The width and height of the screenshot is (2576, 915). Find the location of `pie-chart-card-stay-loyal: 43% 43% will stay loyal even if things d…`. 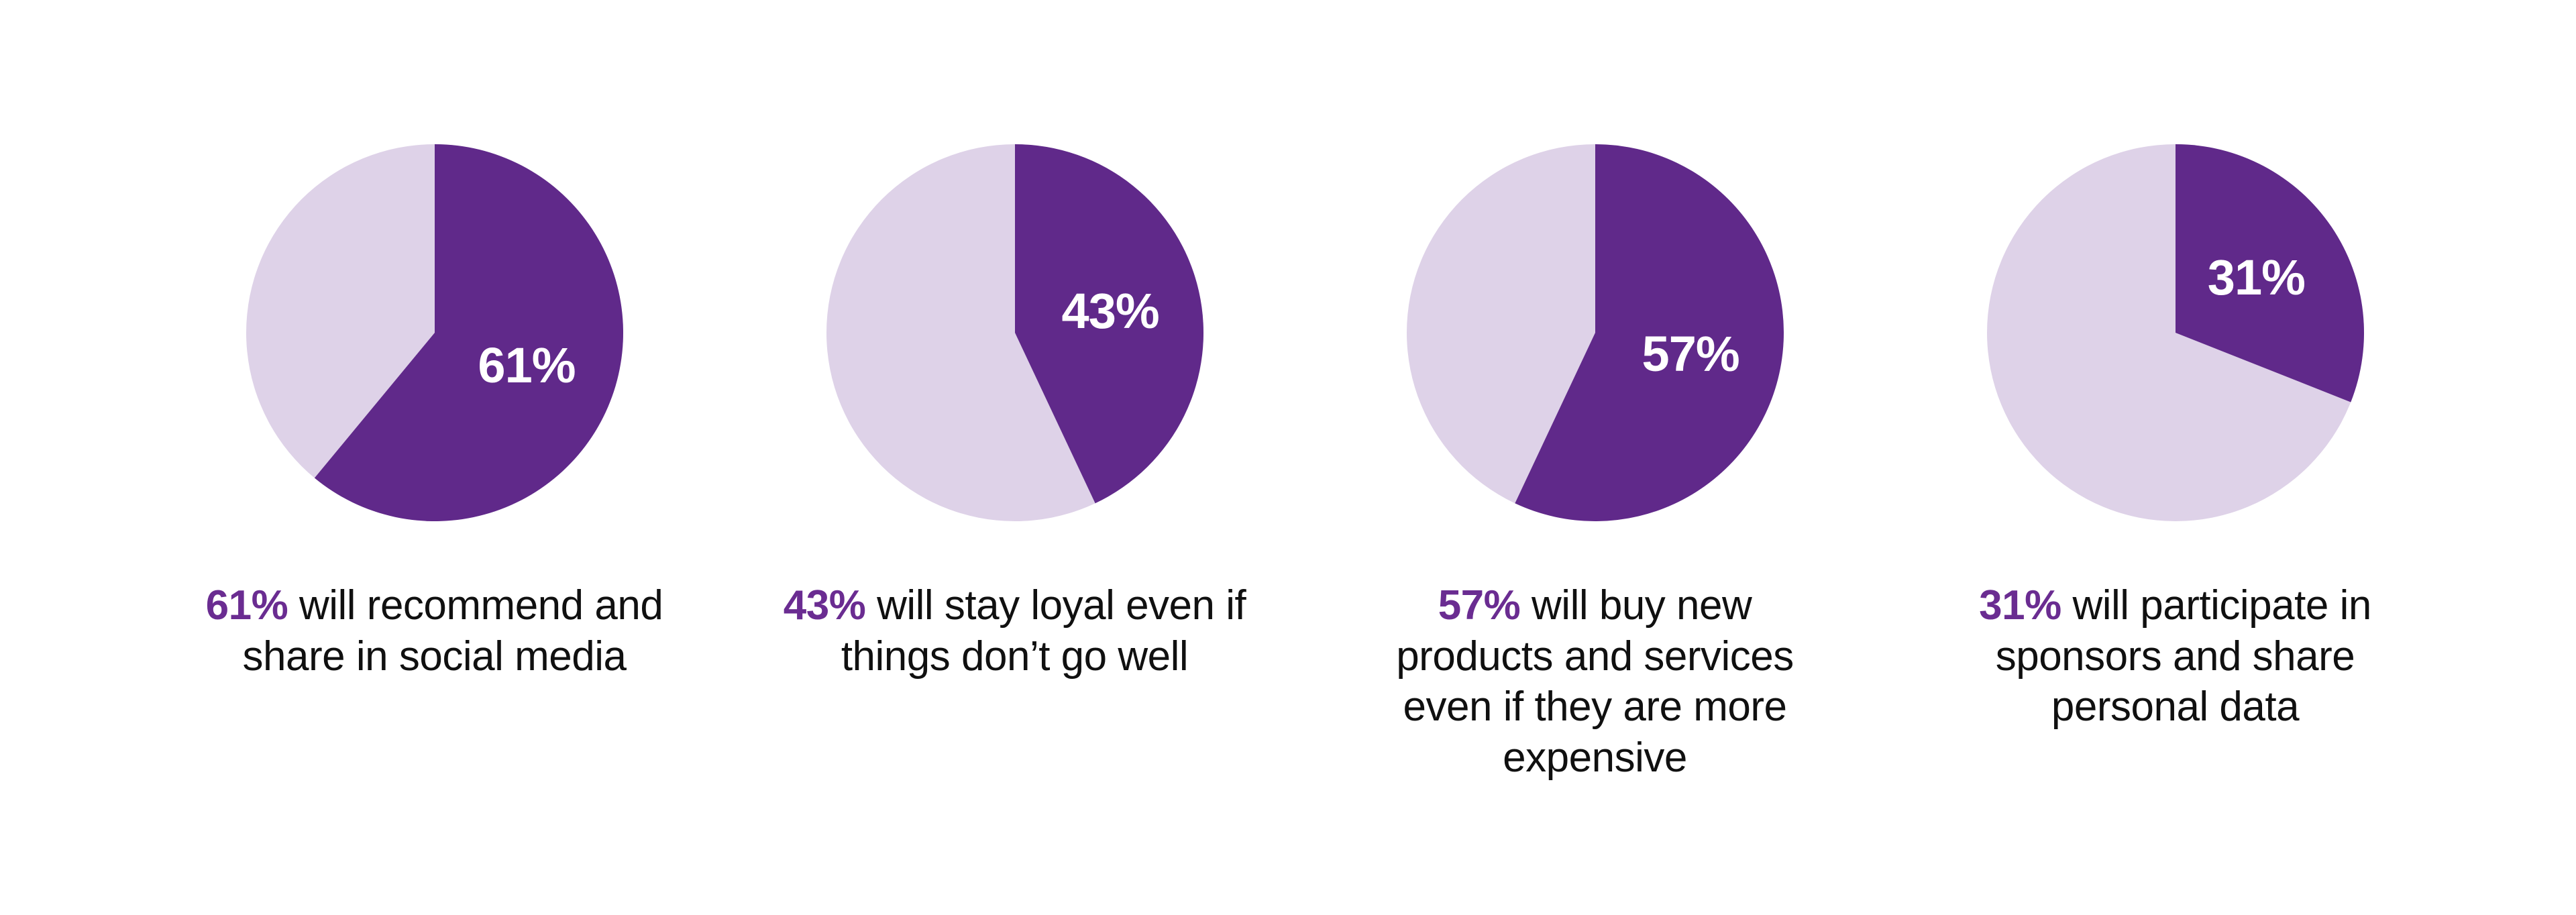

pie-chart-card-stay-loyal: 43% 43% will stay loyal even if things d… is located at coordinates (1014, 413).